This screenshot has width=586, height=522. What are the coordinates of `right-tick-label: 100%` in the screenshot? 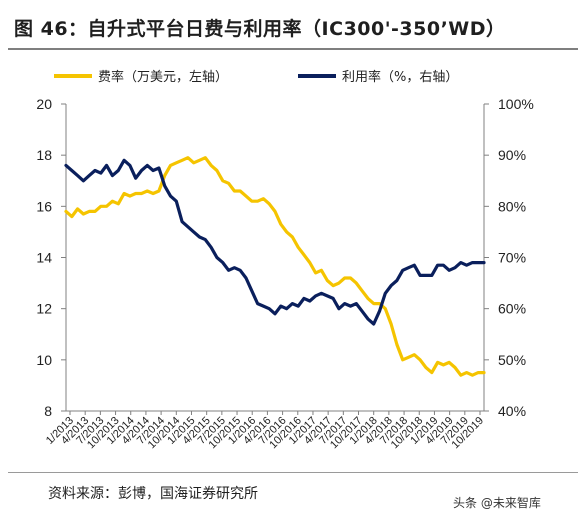 It's located at (516, 104).